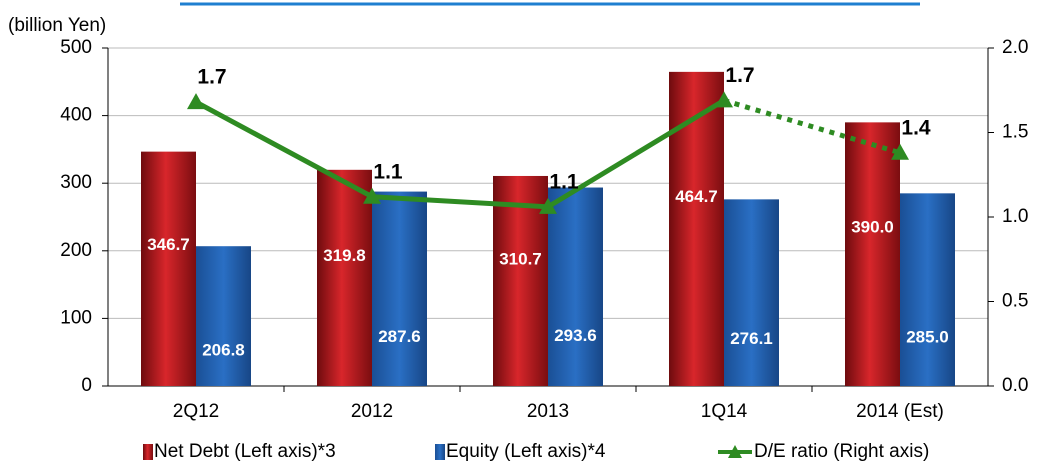 The width and height of the screenshot is (1048, 466). I want to click on bar-value-label: 390.0, so click(872, 226).